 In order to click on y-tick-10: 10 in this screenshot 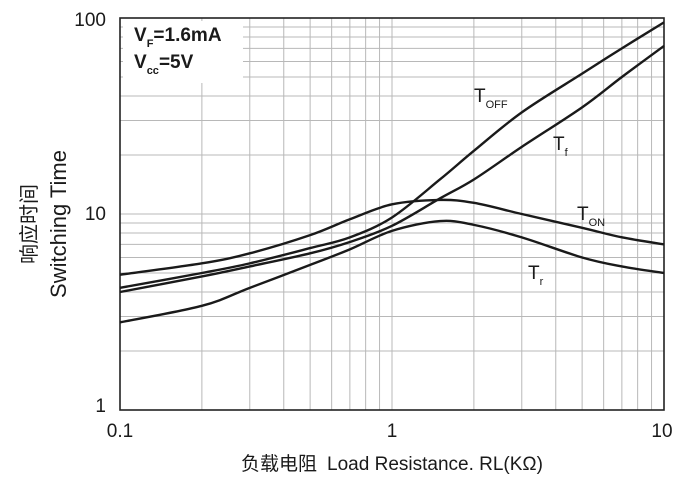, I will do `click(95, 214)`.